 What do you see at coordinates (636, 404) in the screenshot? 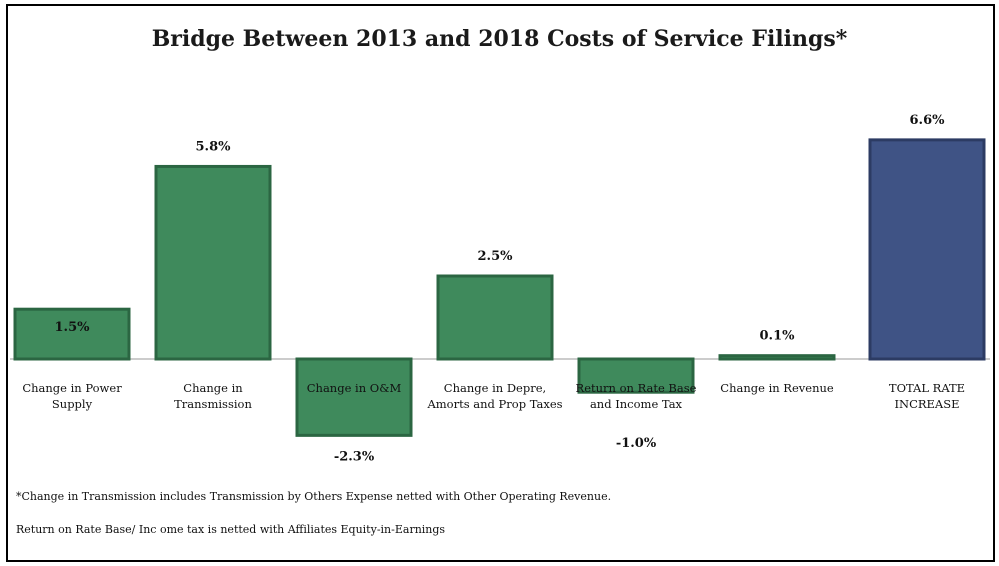
I see `category-label-4-line-1: and Income Tax` at bounding box center [636, 404].